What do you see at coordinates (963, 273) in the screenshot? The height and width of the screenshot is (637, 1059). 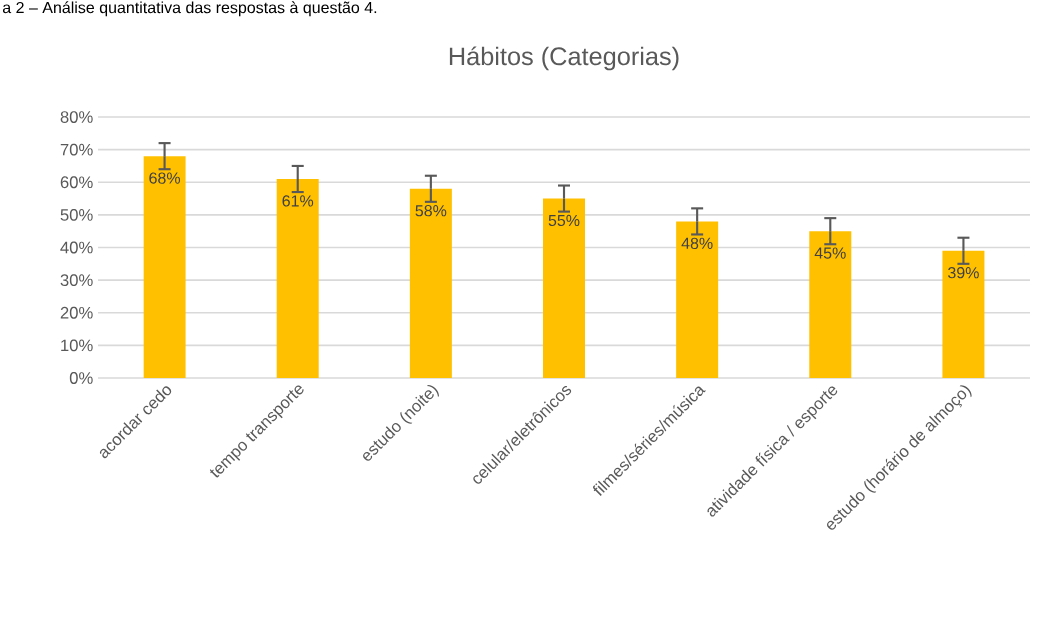 I see `data-label: 39%` at bounding box center [963, 273].